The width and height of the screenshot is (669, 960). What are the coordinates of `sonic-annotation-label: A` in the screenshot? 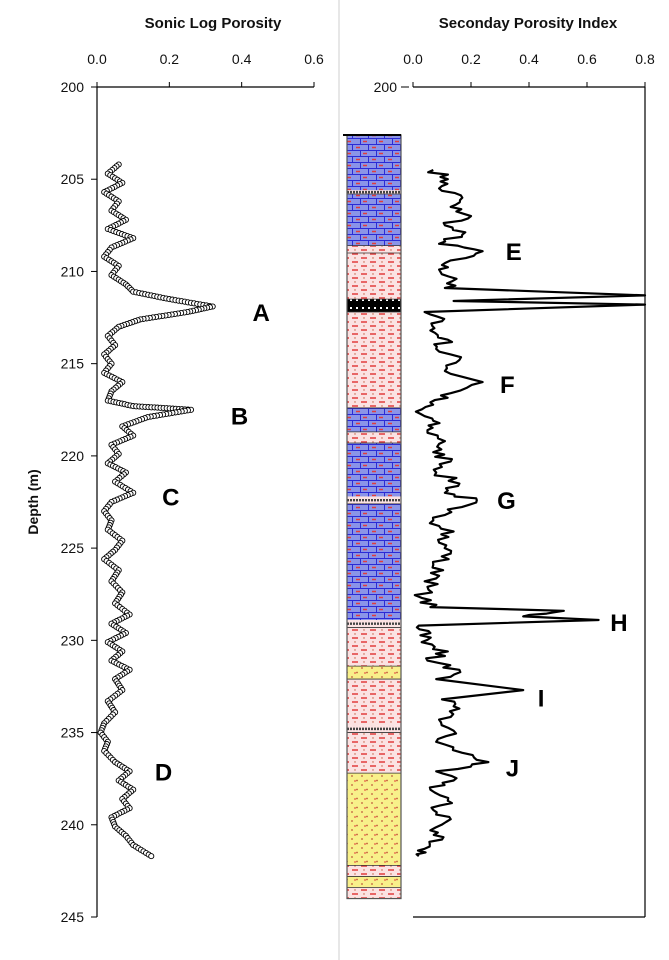 It's located at (261, 313).